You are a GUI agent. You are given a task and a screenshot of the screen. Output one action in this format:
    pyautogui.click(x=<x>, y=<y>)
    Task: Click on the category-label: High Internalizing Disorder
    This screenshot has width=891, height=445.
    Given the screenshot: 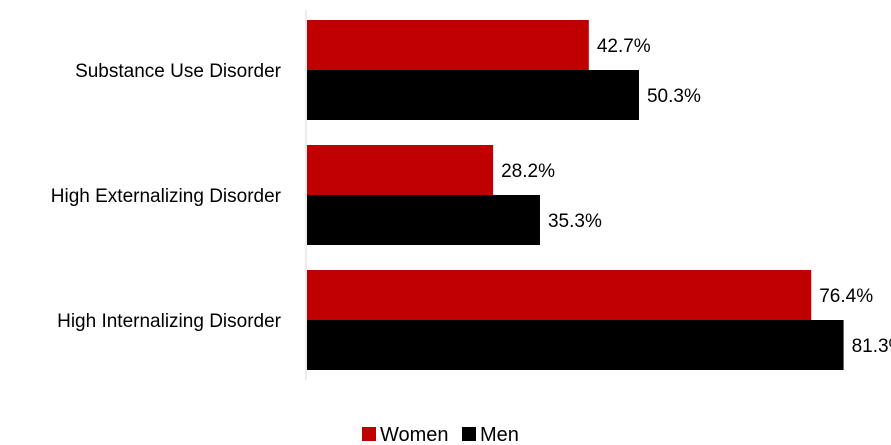 What is the action you would take?
    pyautogui.click(x=169, y=321)
    